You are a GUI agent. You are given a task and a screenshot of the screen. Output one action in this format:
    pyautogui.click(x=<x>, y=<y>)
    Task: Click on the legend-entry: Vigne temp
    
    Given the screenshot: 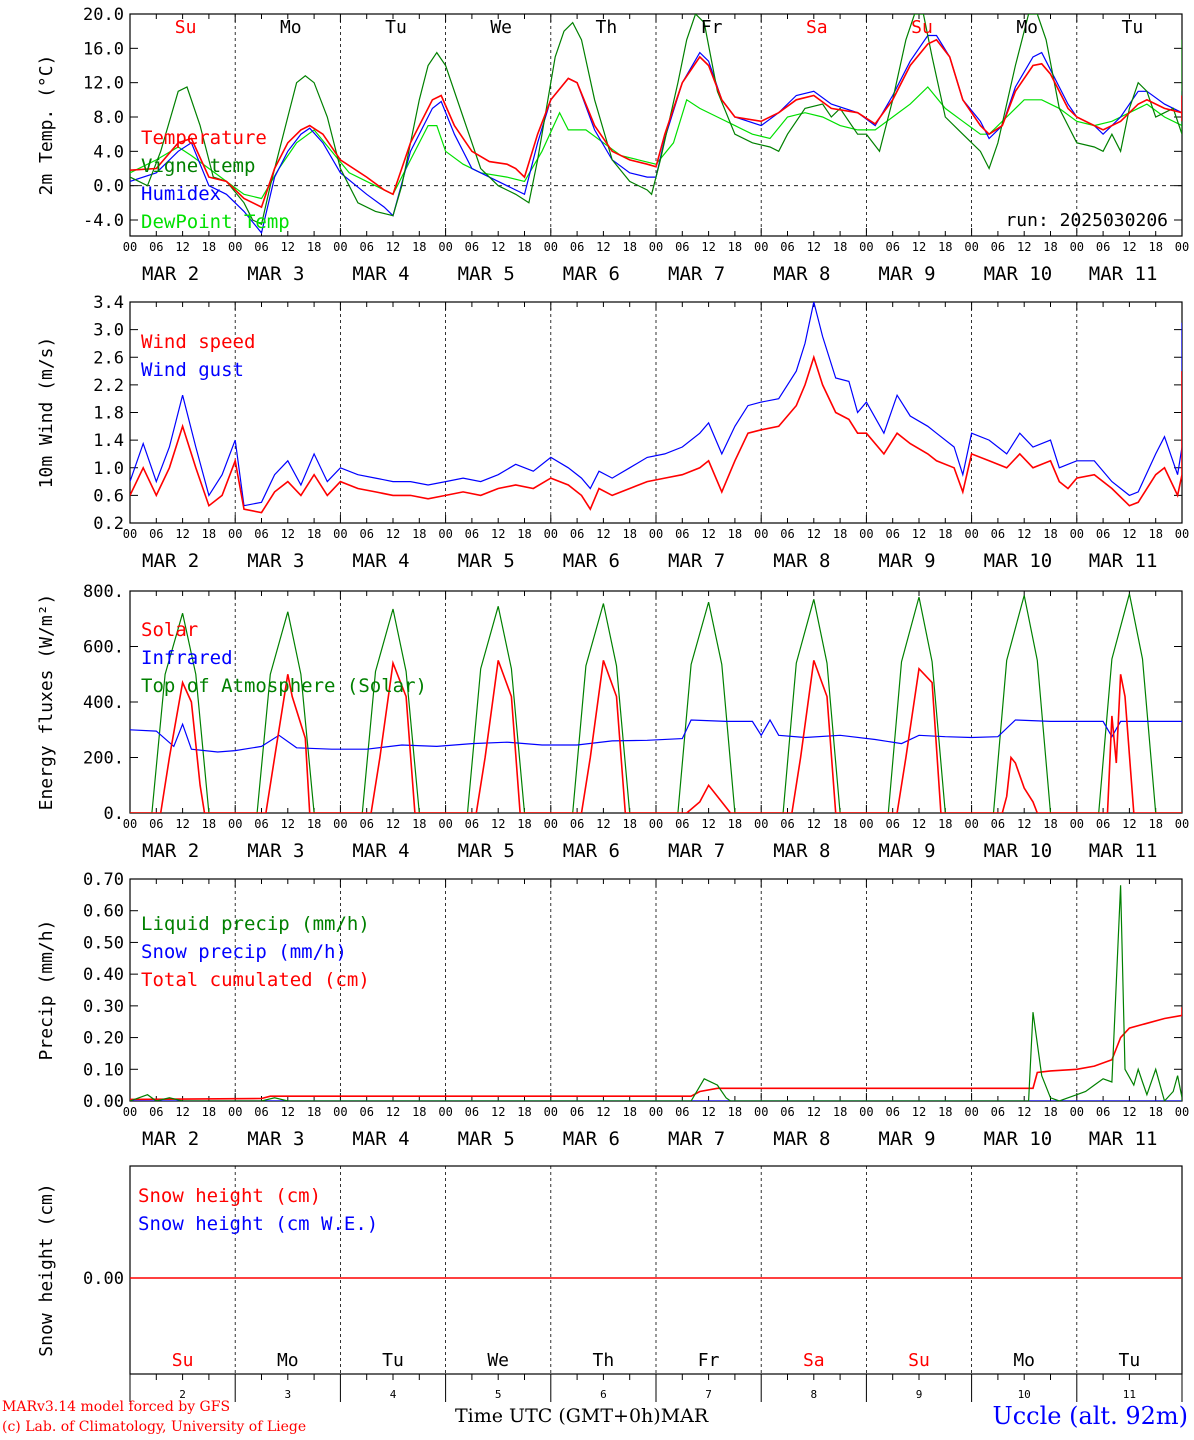 What is the action you would take?
    pyautogui.click(x=198, y=166)
    